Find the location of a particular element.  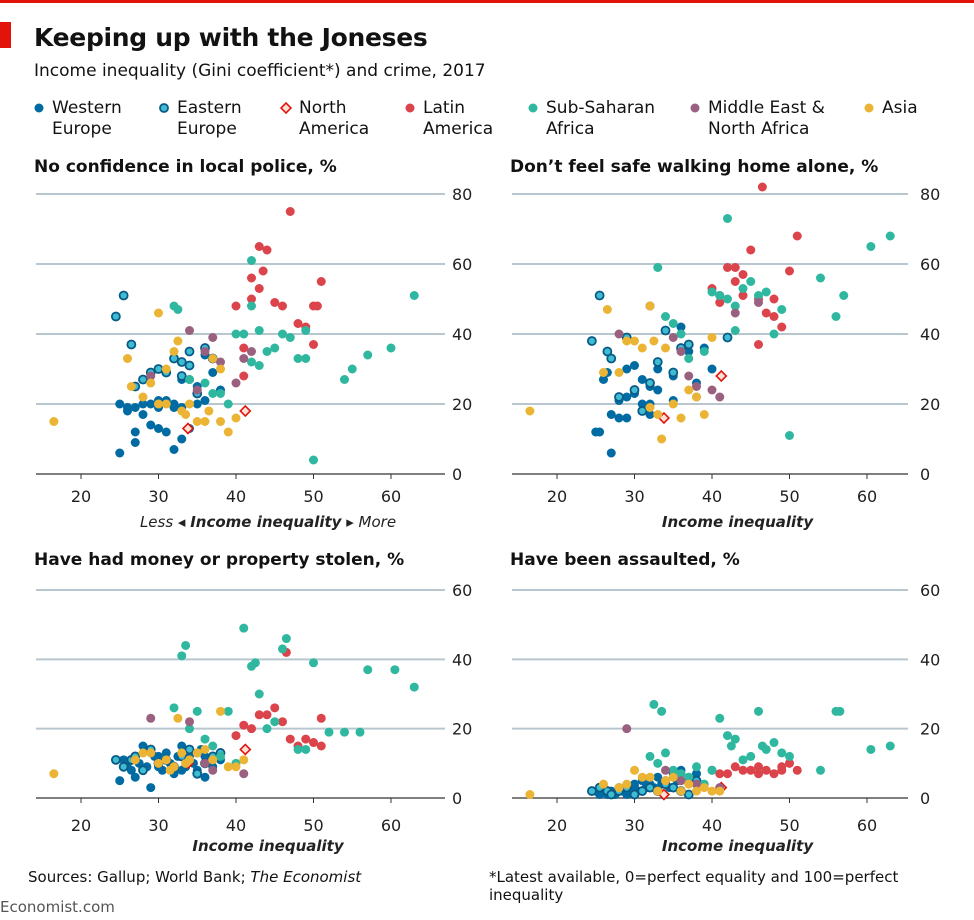

panel-title-assaulted: Have been assaulted, % is located at coordinates (625, 560).